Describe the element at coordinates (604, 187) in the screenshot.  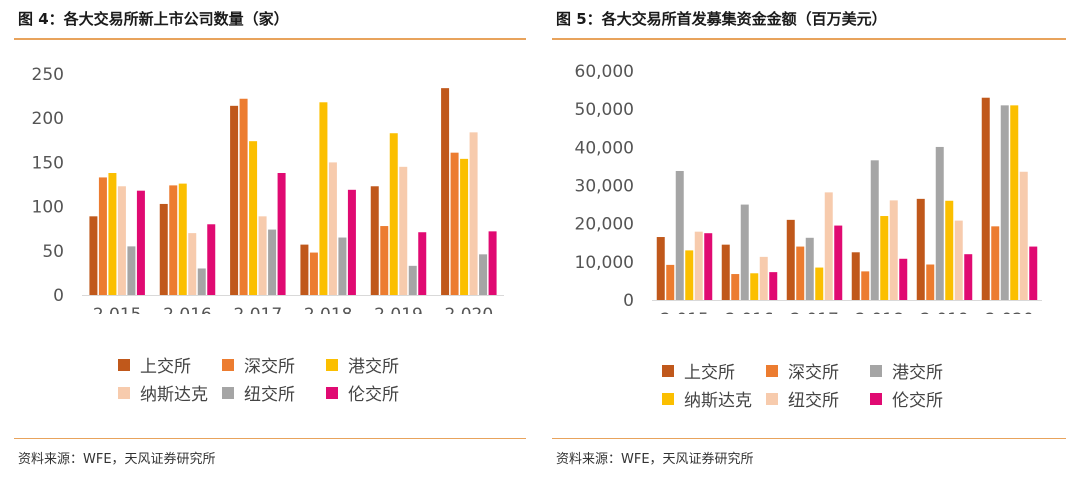
I see `y-tick-label: 30,000` at that location.